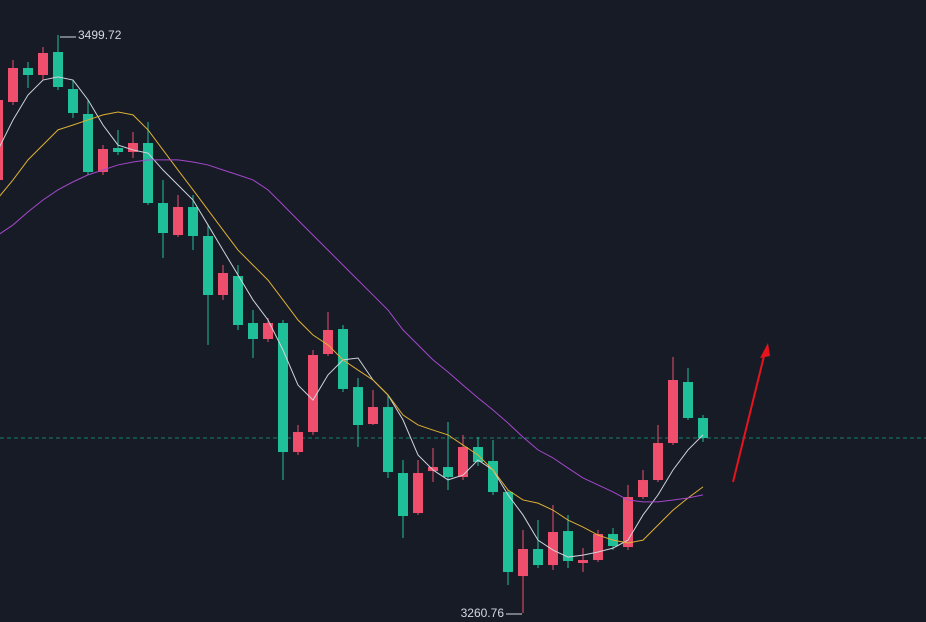 The width and height of the screenshot is (926, 622). Describe the element at coordinates (749, 417) in the screenshot. I see `arrow-shaft` at that location.